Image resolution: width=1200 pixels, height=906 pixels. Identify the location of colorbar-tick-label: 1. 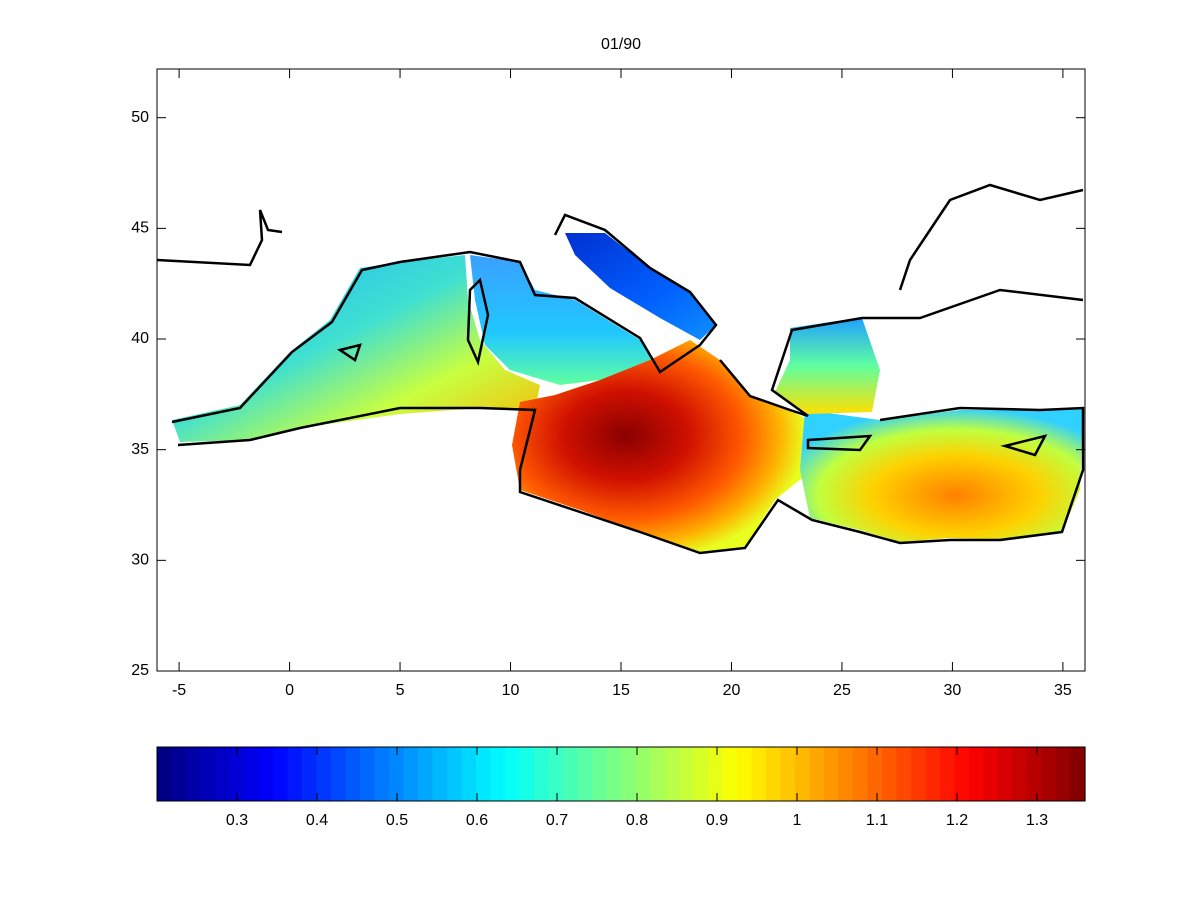
(797, 820).